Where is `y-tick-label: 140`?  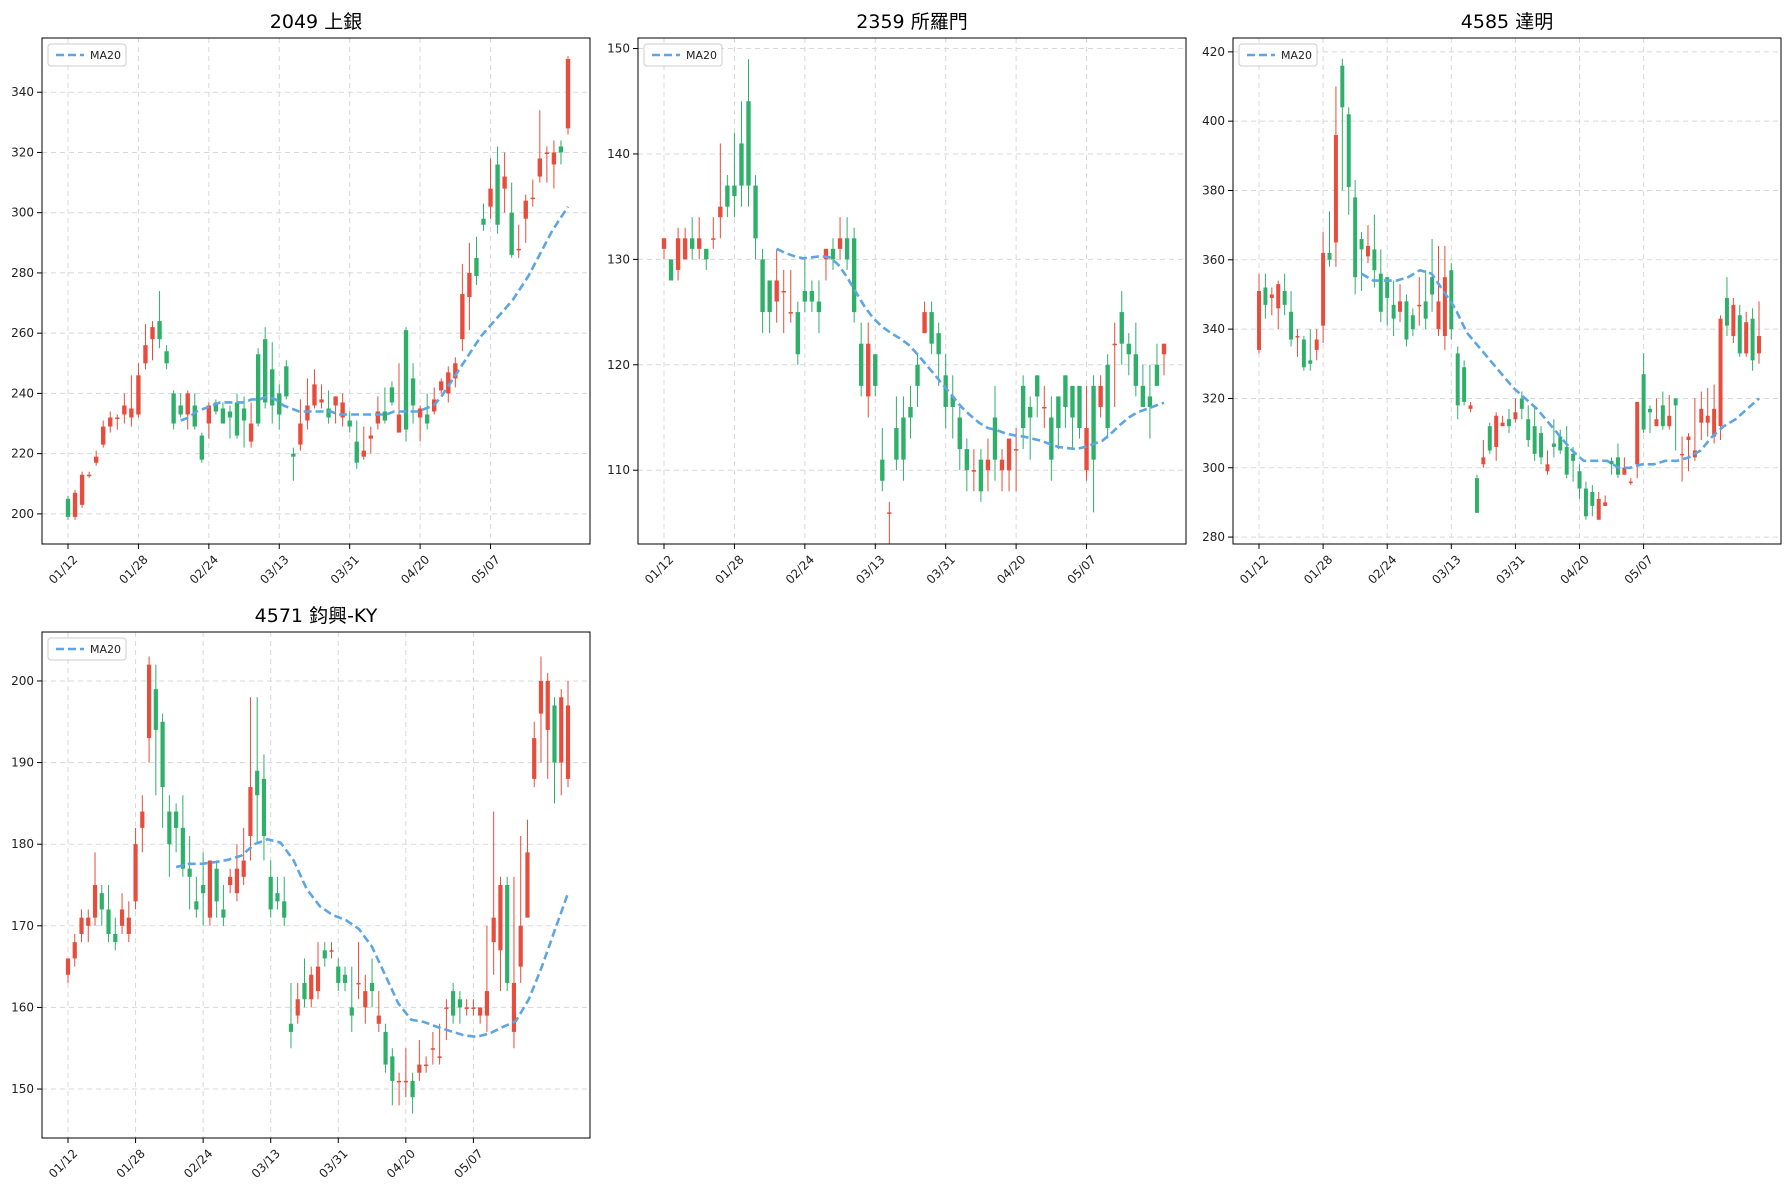
y-tick-label: 140 is located at coordinates (618, 154).